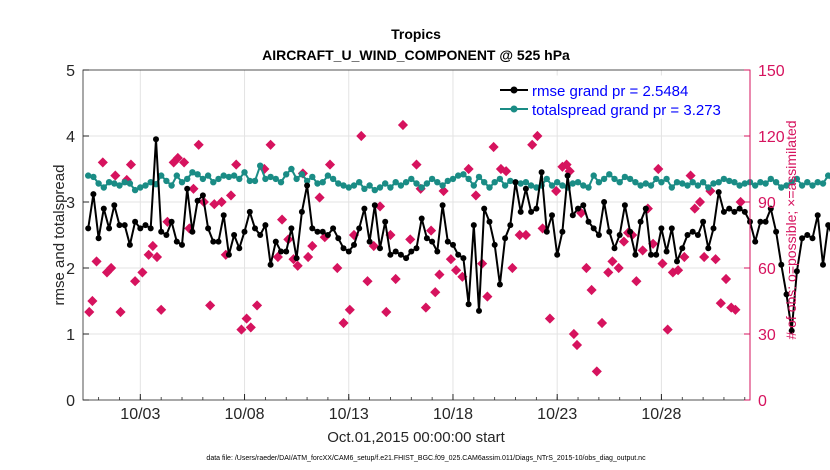 This screenshot has width=830, height=470. What do you see at coordinates (349, 414) in the screenshot?
I see `x-tick-label: 10/13` at bounding box center [349, 414].